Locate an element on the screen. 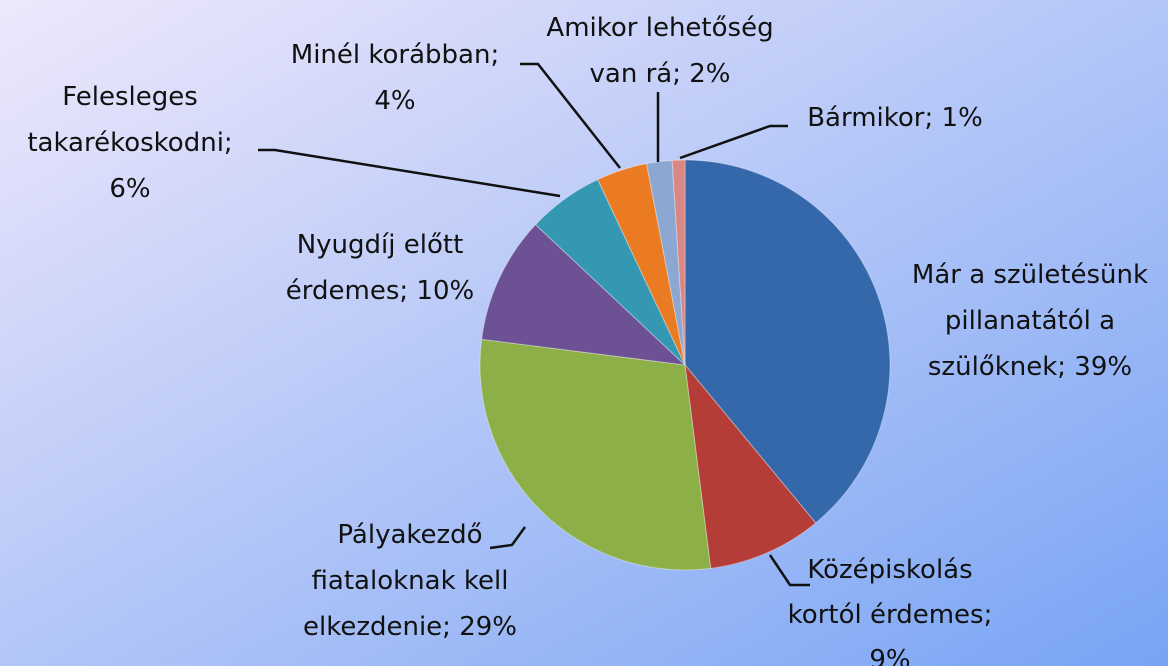 This screenshot has width=1168, height=666. data-label: Minél korábban; is located at coordinates (395, 55).